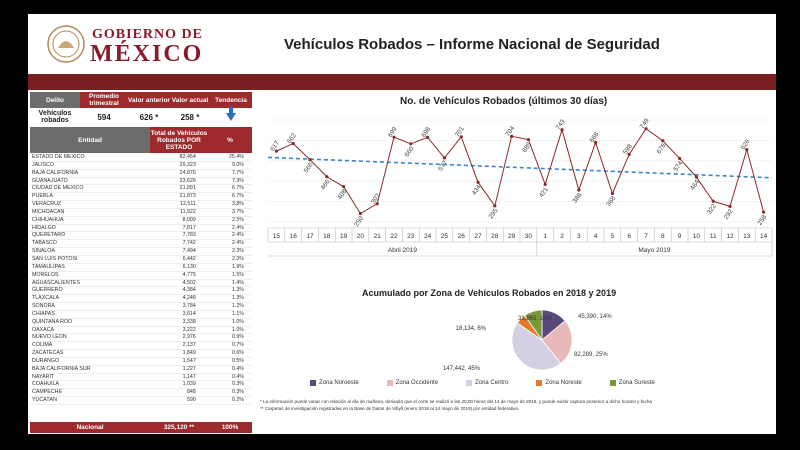 The height and width of the screenshot is (450, 800). Describe the element at coordinates (334, 383) in the screenshot. I see `legend-item: Zona Noroeste` at that location.